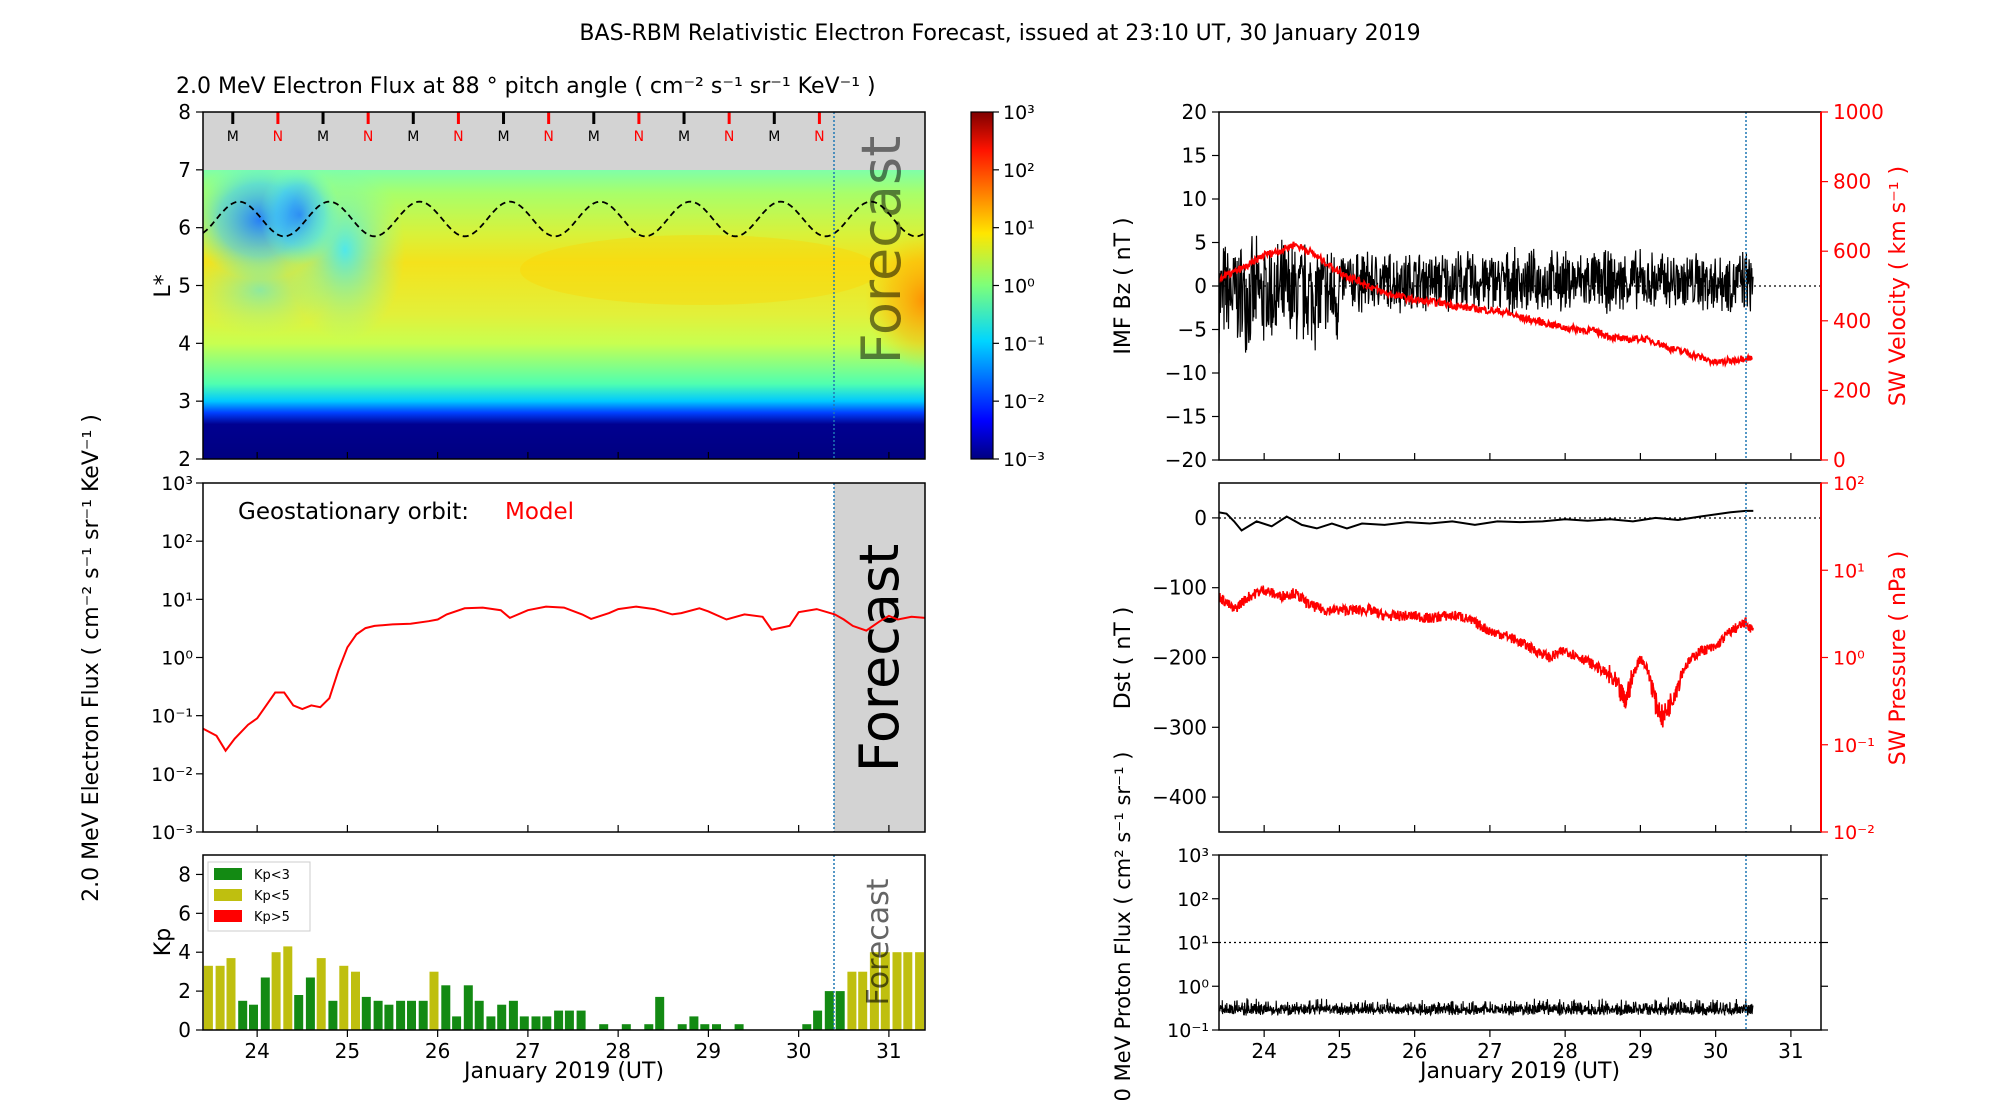  I want to click on dst-ytick-label: −100, so click(1179, 588).